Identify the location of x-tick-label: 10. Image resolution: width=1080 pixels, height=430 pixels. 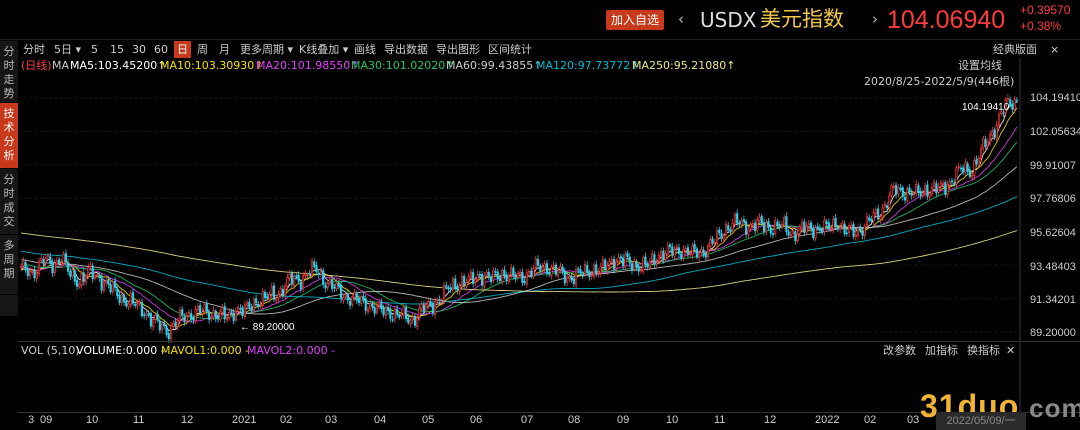
(92, 420).